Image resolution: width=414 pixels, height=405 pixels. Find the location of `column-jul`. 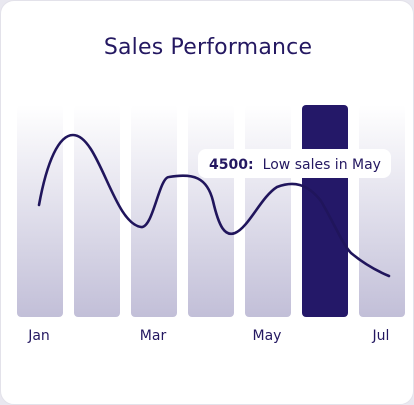

column-jul is located at coordinates (382, 211).